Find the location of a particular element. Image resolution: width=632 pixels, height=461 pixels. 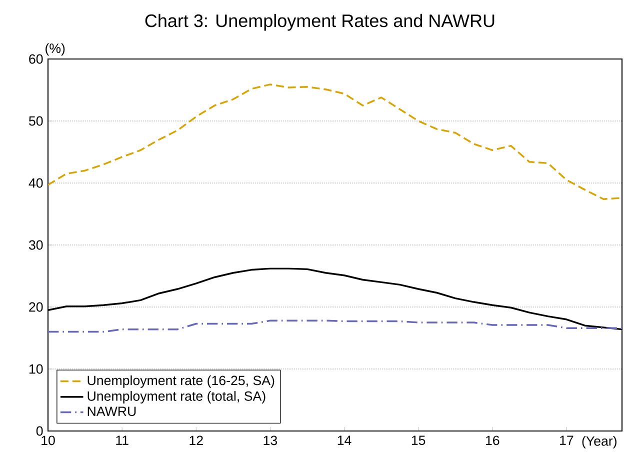

y-tick-label: 10 is located at coordinates (36, 369).